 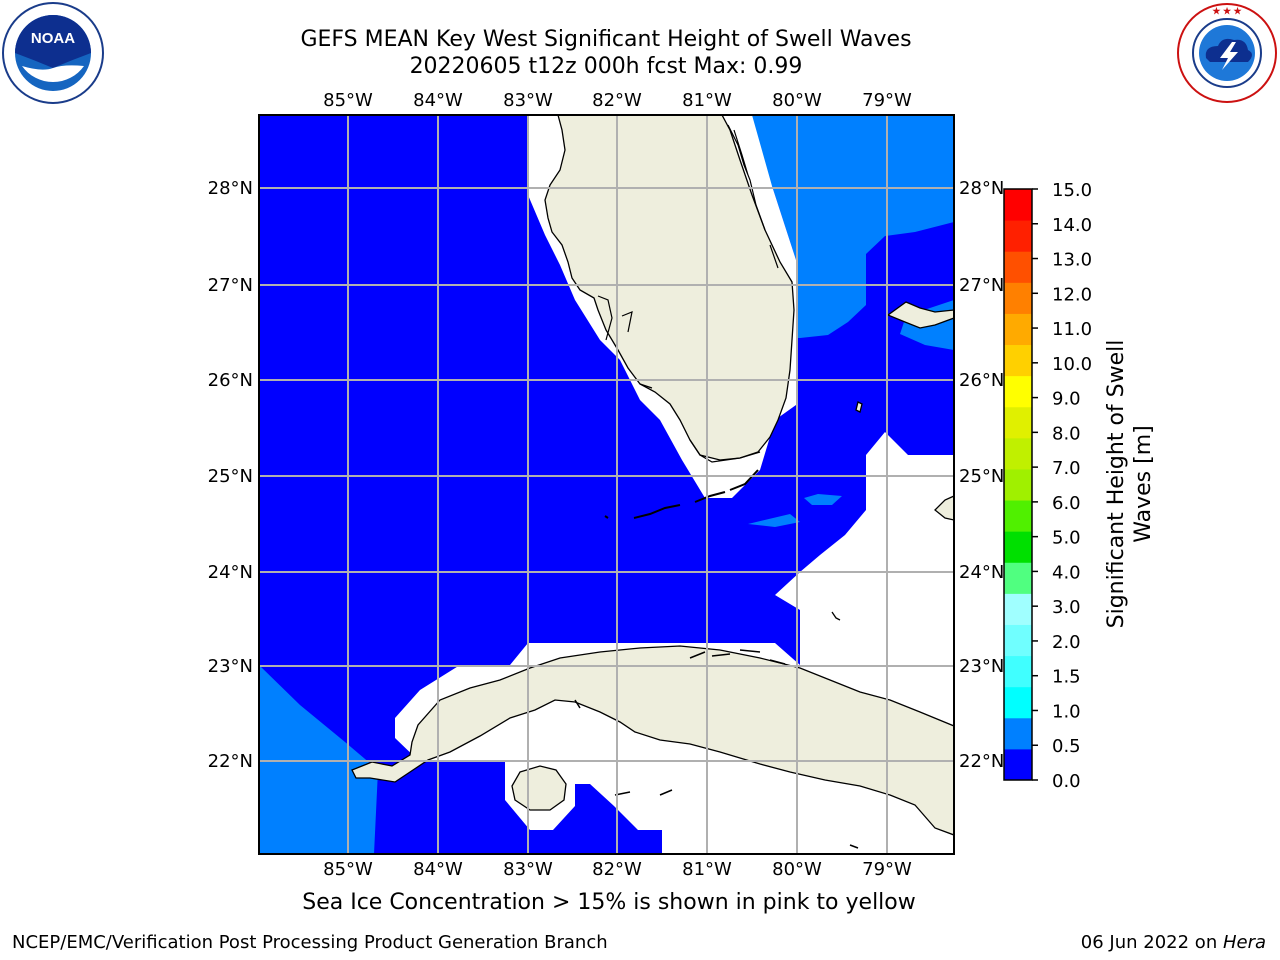 What do you see at coordinates (1072, 294) in the screenshot?
I see `colorbar-tick-label: 12.0` at bounding box center [1072, 294].